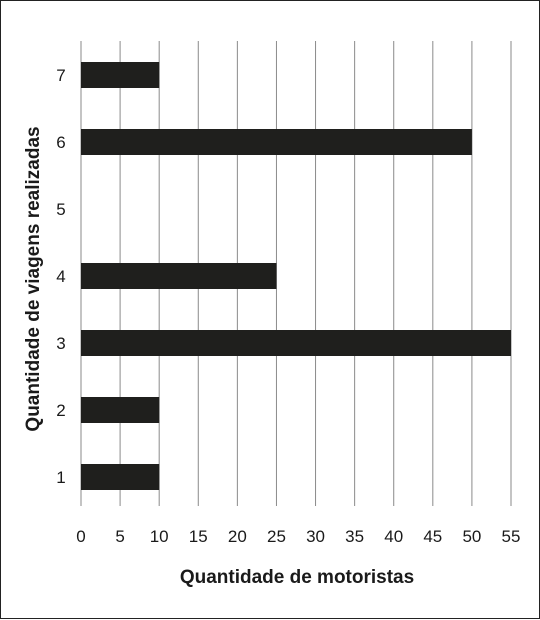 Image resolution: width=540 pixels, height=620 pixels. Describe the element at coordinates (60, 142) in the screenshot. I see `y-tick-label-6: 6` at that location.